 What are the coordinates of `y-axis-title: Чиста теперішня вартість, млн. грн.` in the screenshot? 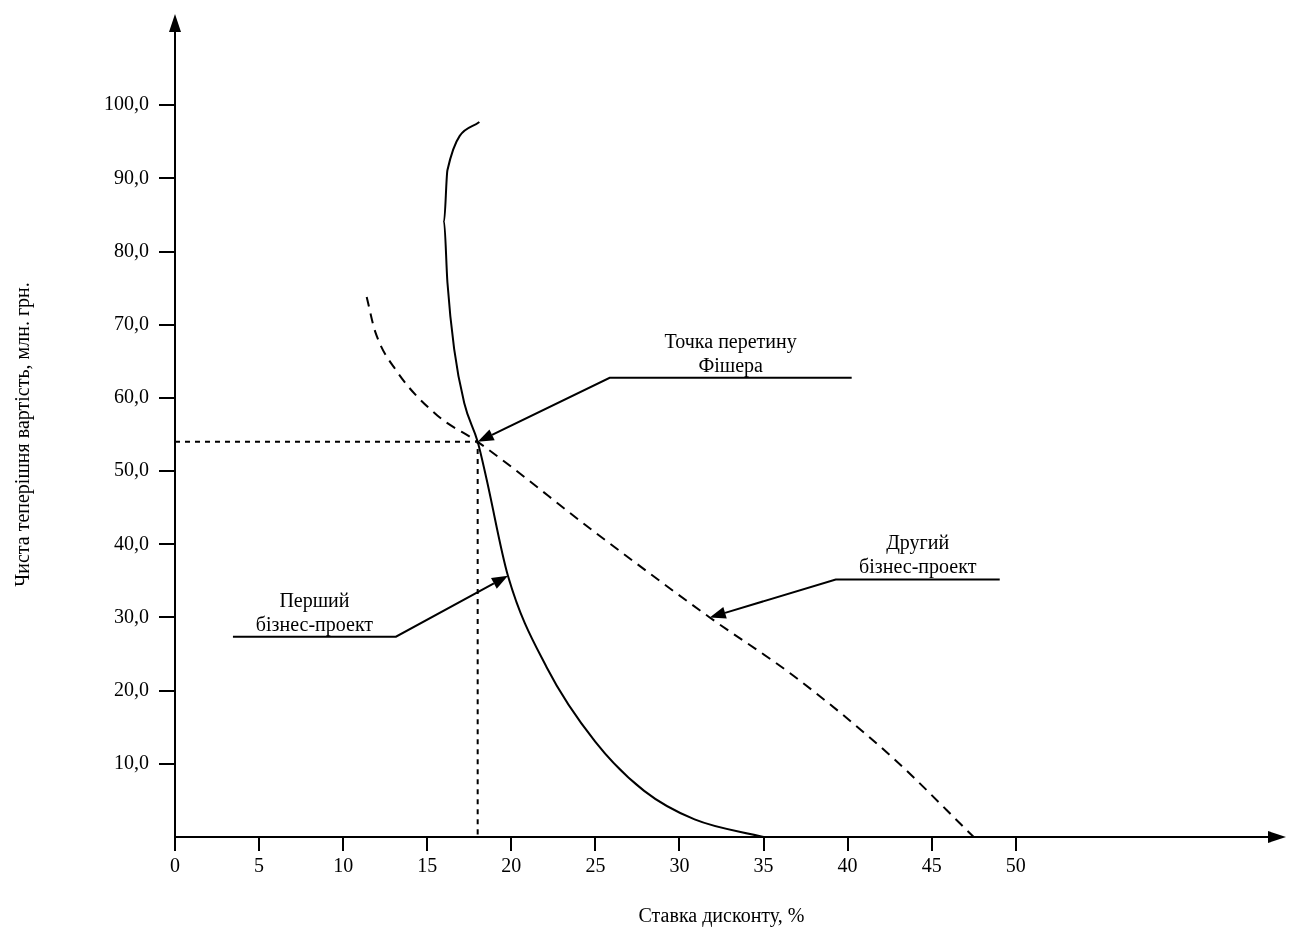 It's located at (23, 434).